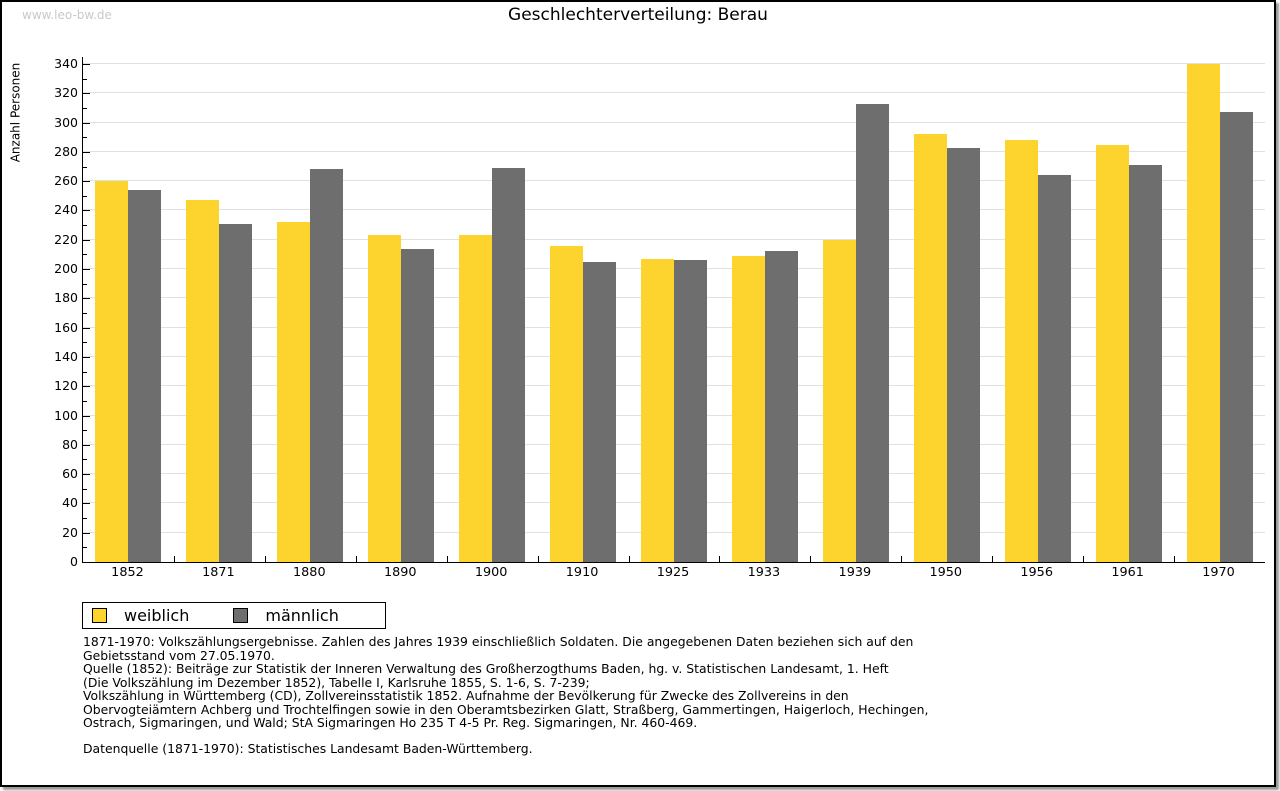 This screenshot has width=1280, height=791. What do you see at coordinates (600, 411) in the screenshot?
I see `bar-männlich-1910` at bounding box center [600, 411].